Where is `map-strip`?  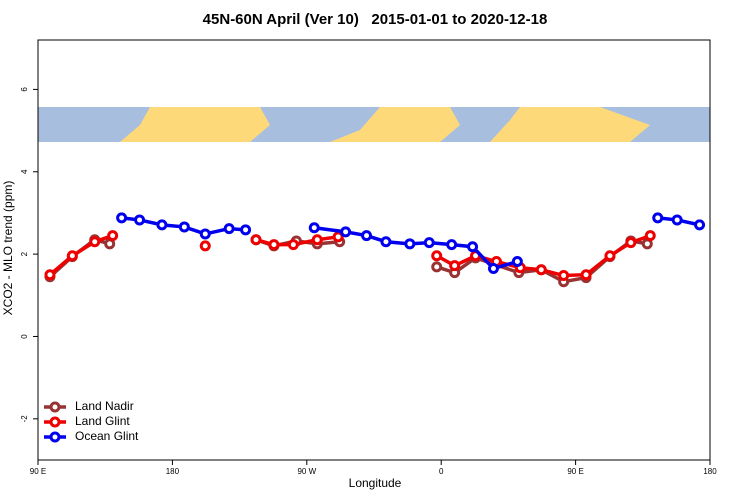 map-strip is located at coordinates (374, 124).